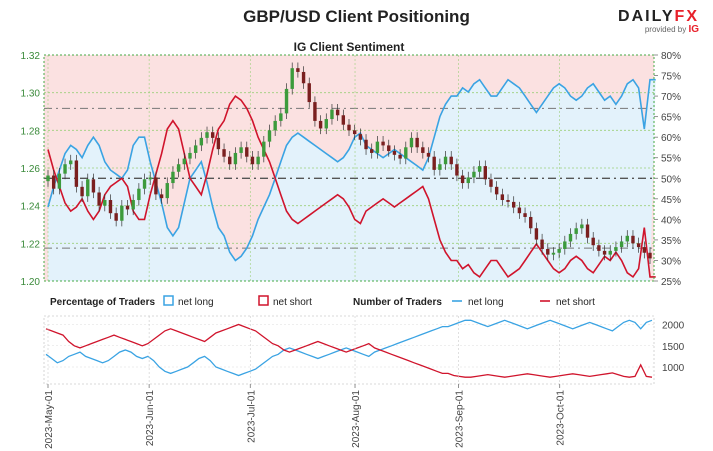  Describe the element at coordinates (31, 282) in the screenshot. I see `price-tick-label: 1.20` at that location.